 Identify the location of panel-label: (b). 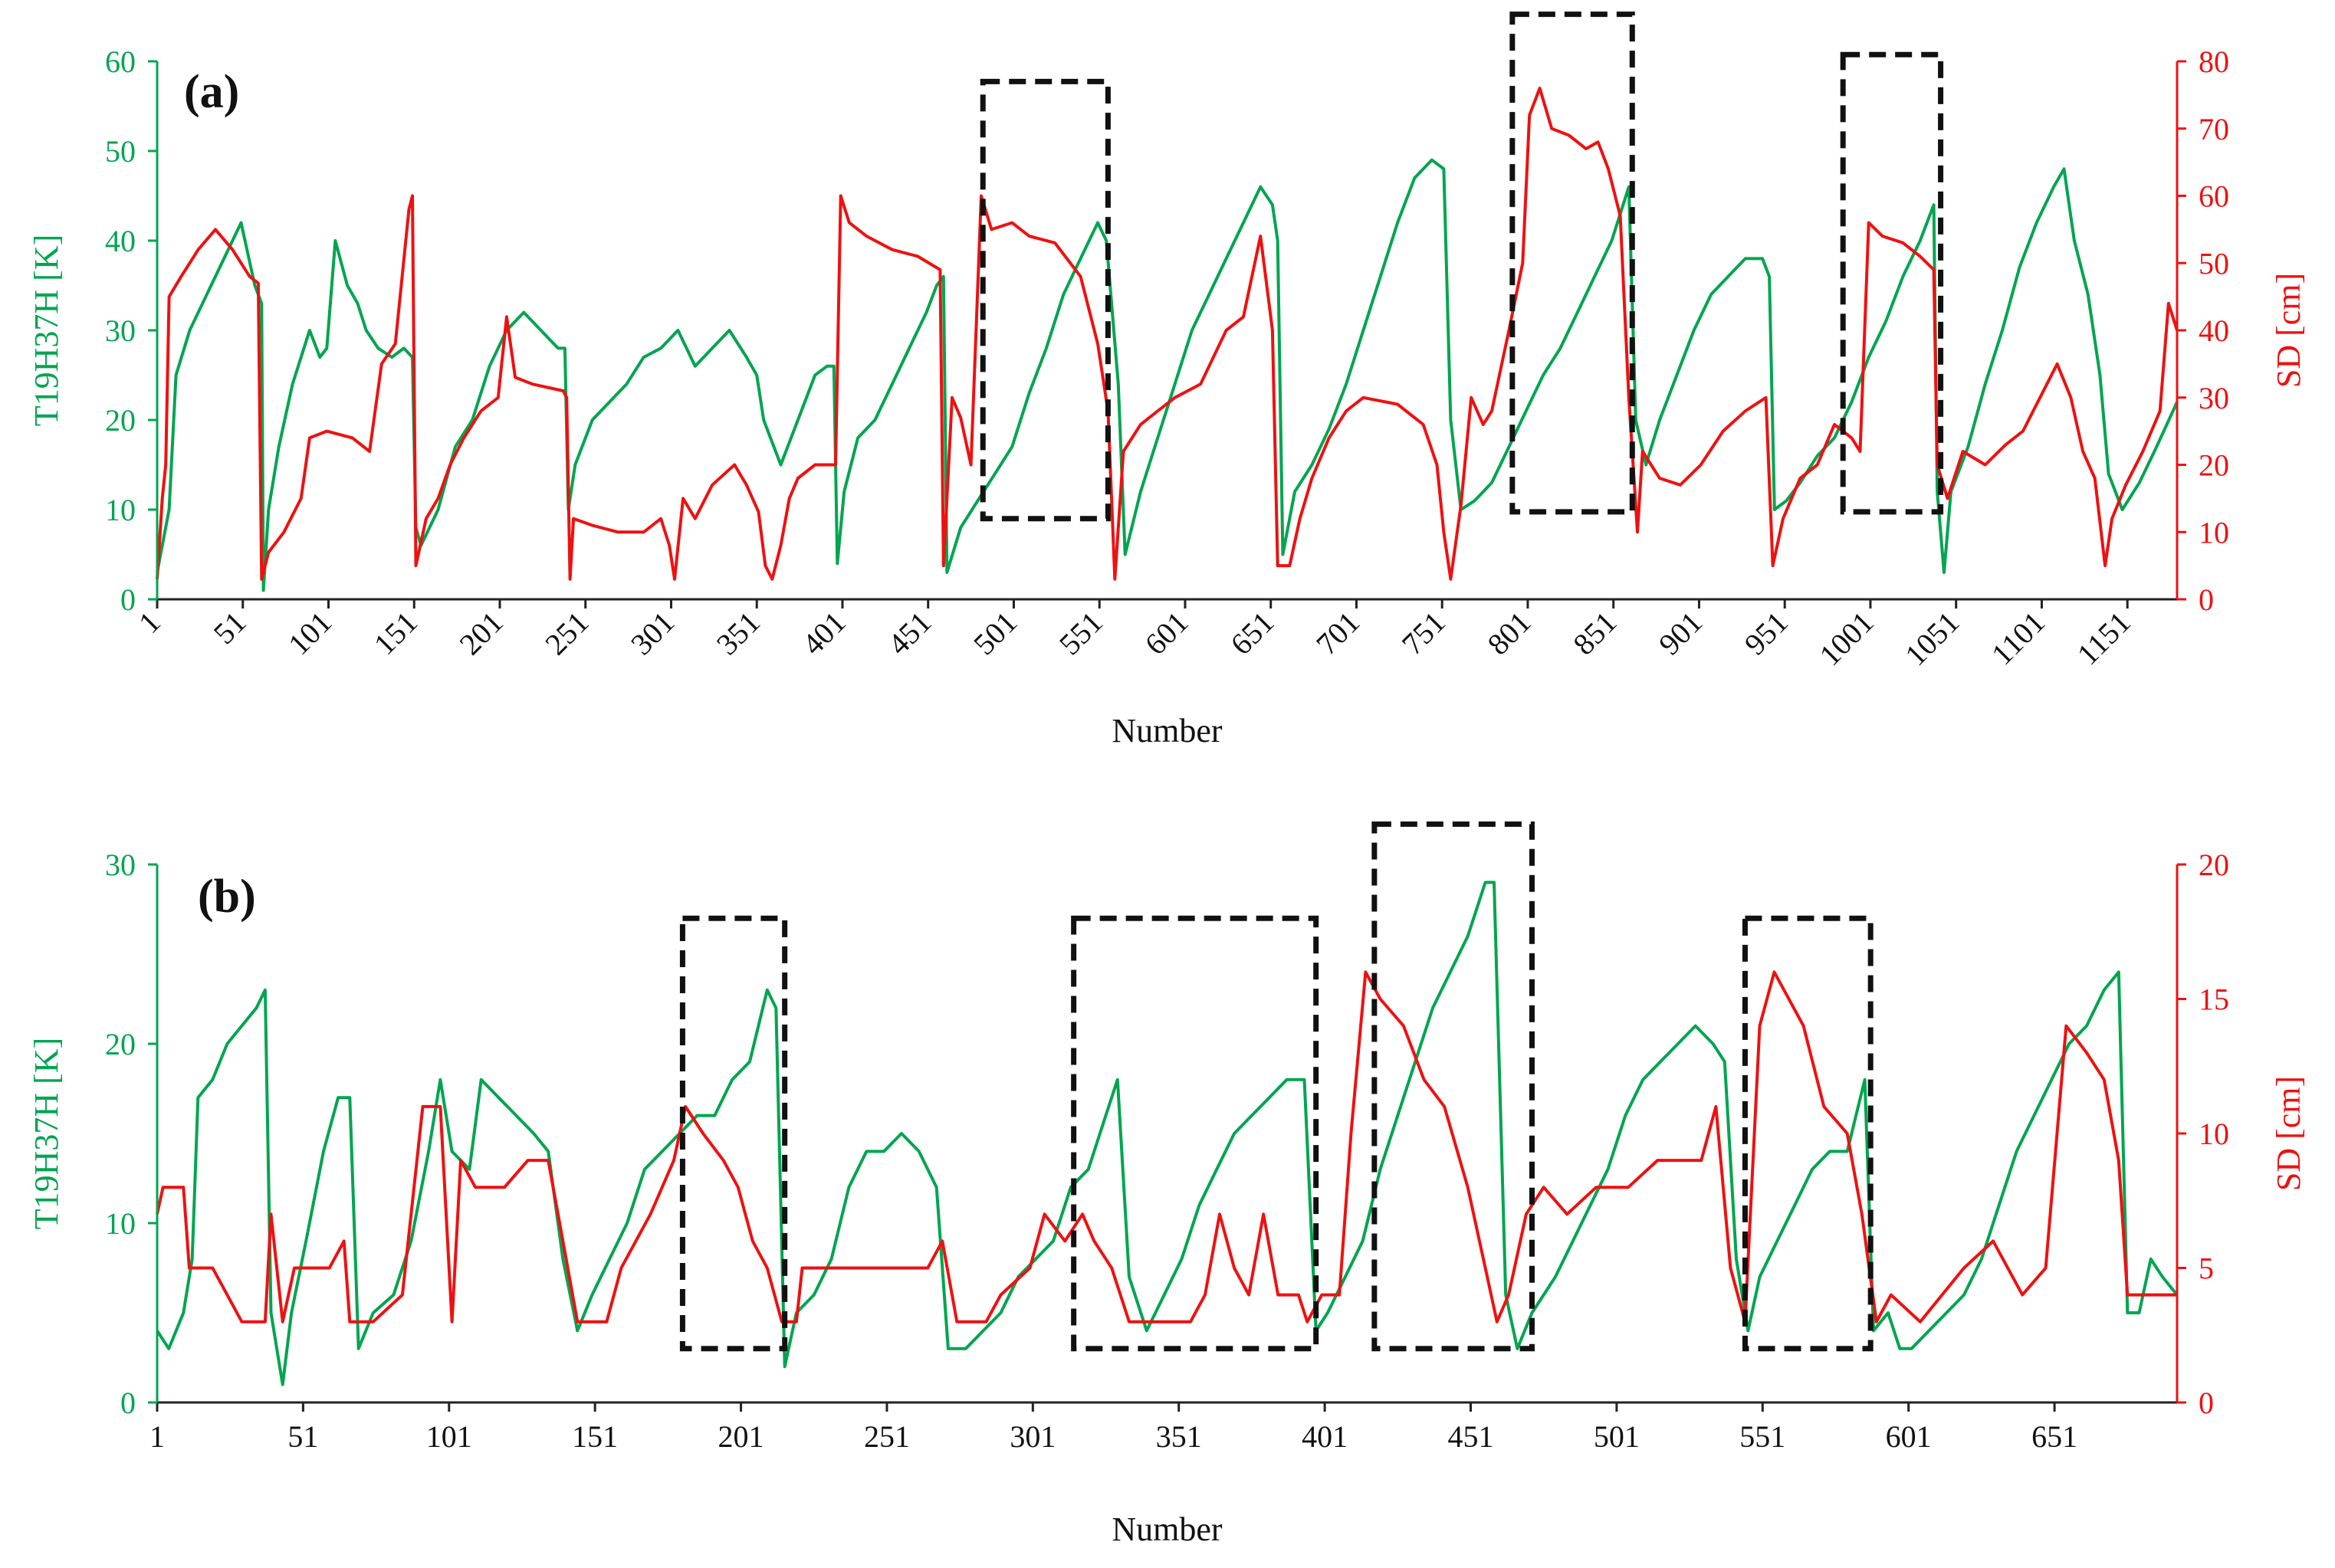
(227, 897).